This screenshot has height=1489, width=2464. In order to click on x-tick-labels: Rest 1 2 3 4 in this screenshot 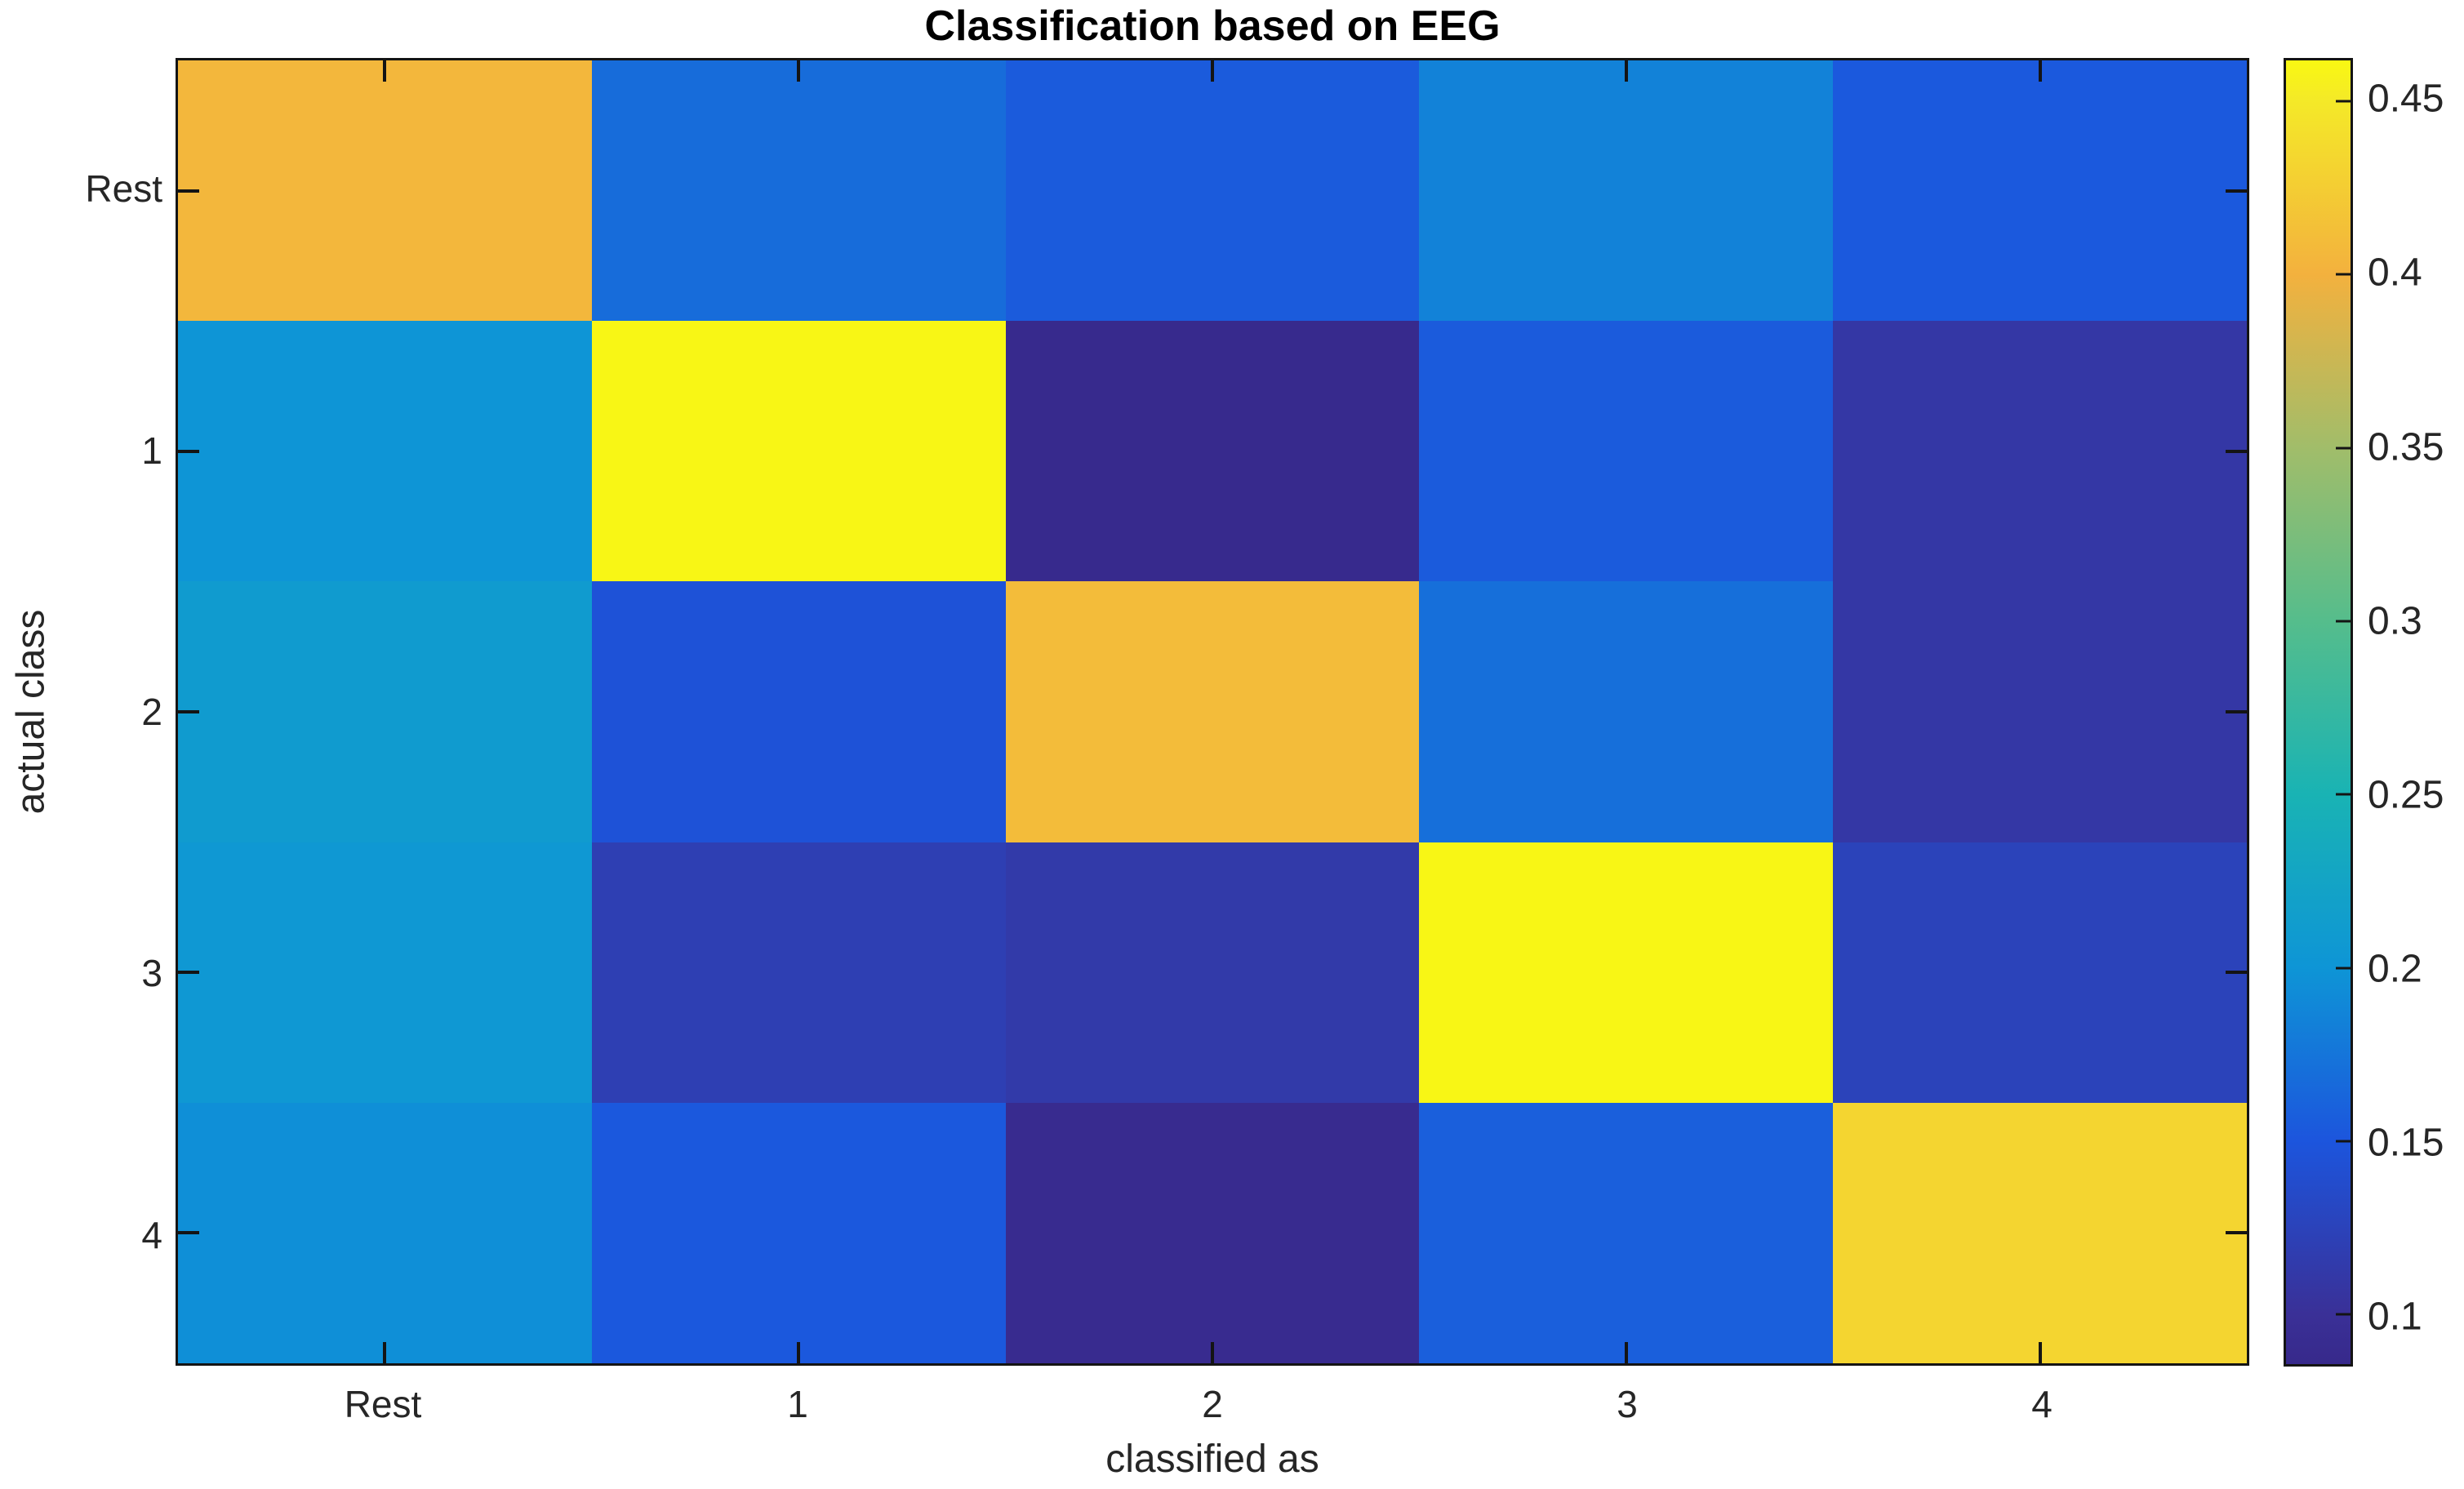, I will do `click(1212, 1404)`.